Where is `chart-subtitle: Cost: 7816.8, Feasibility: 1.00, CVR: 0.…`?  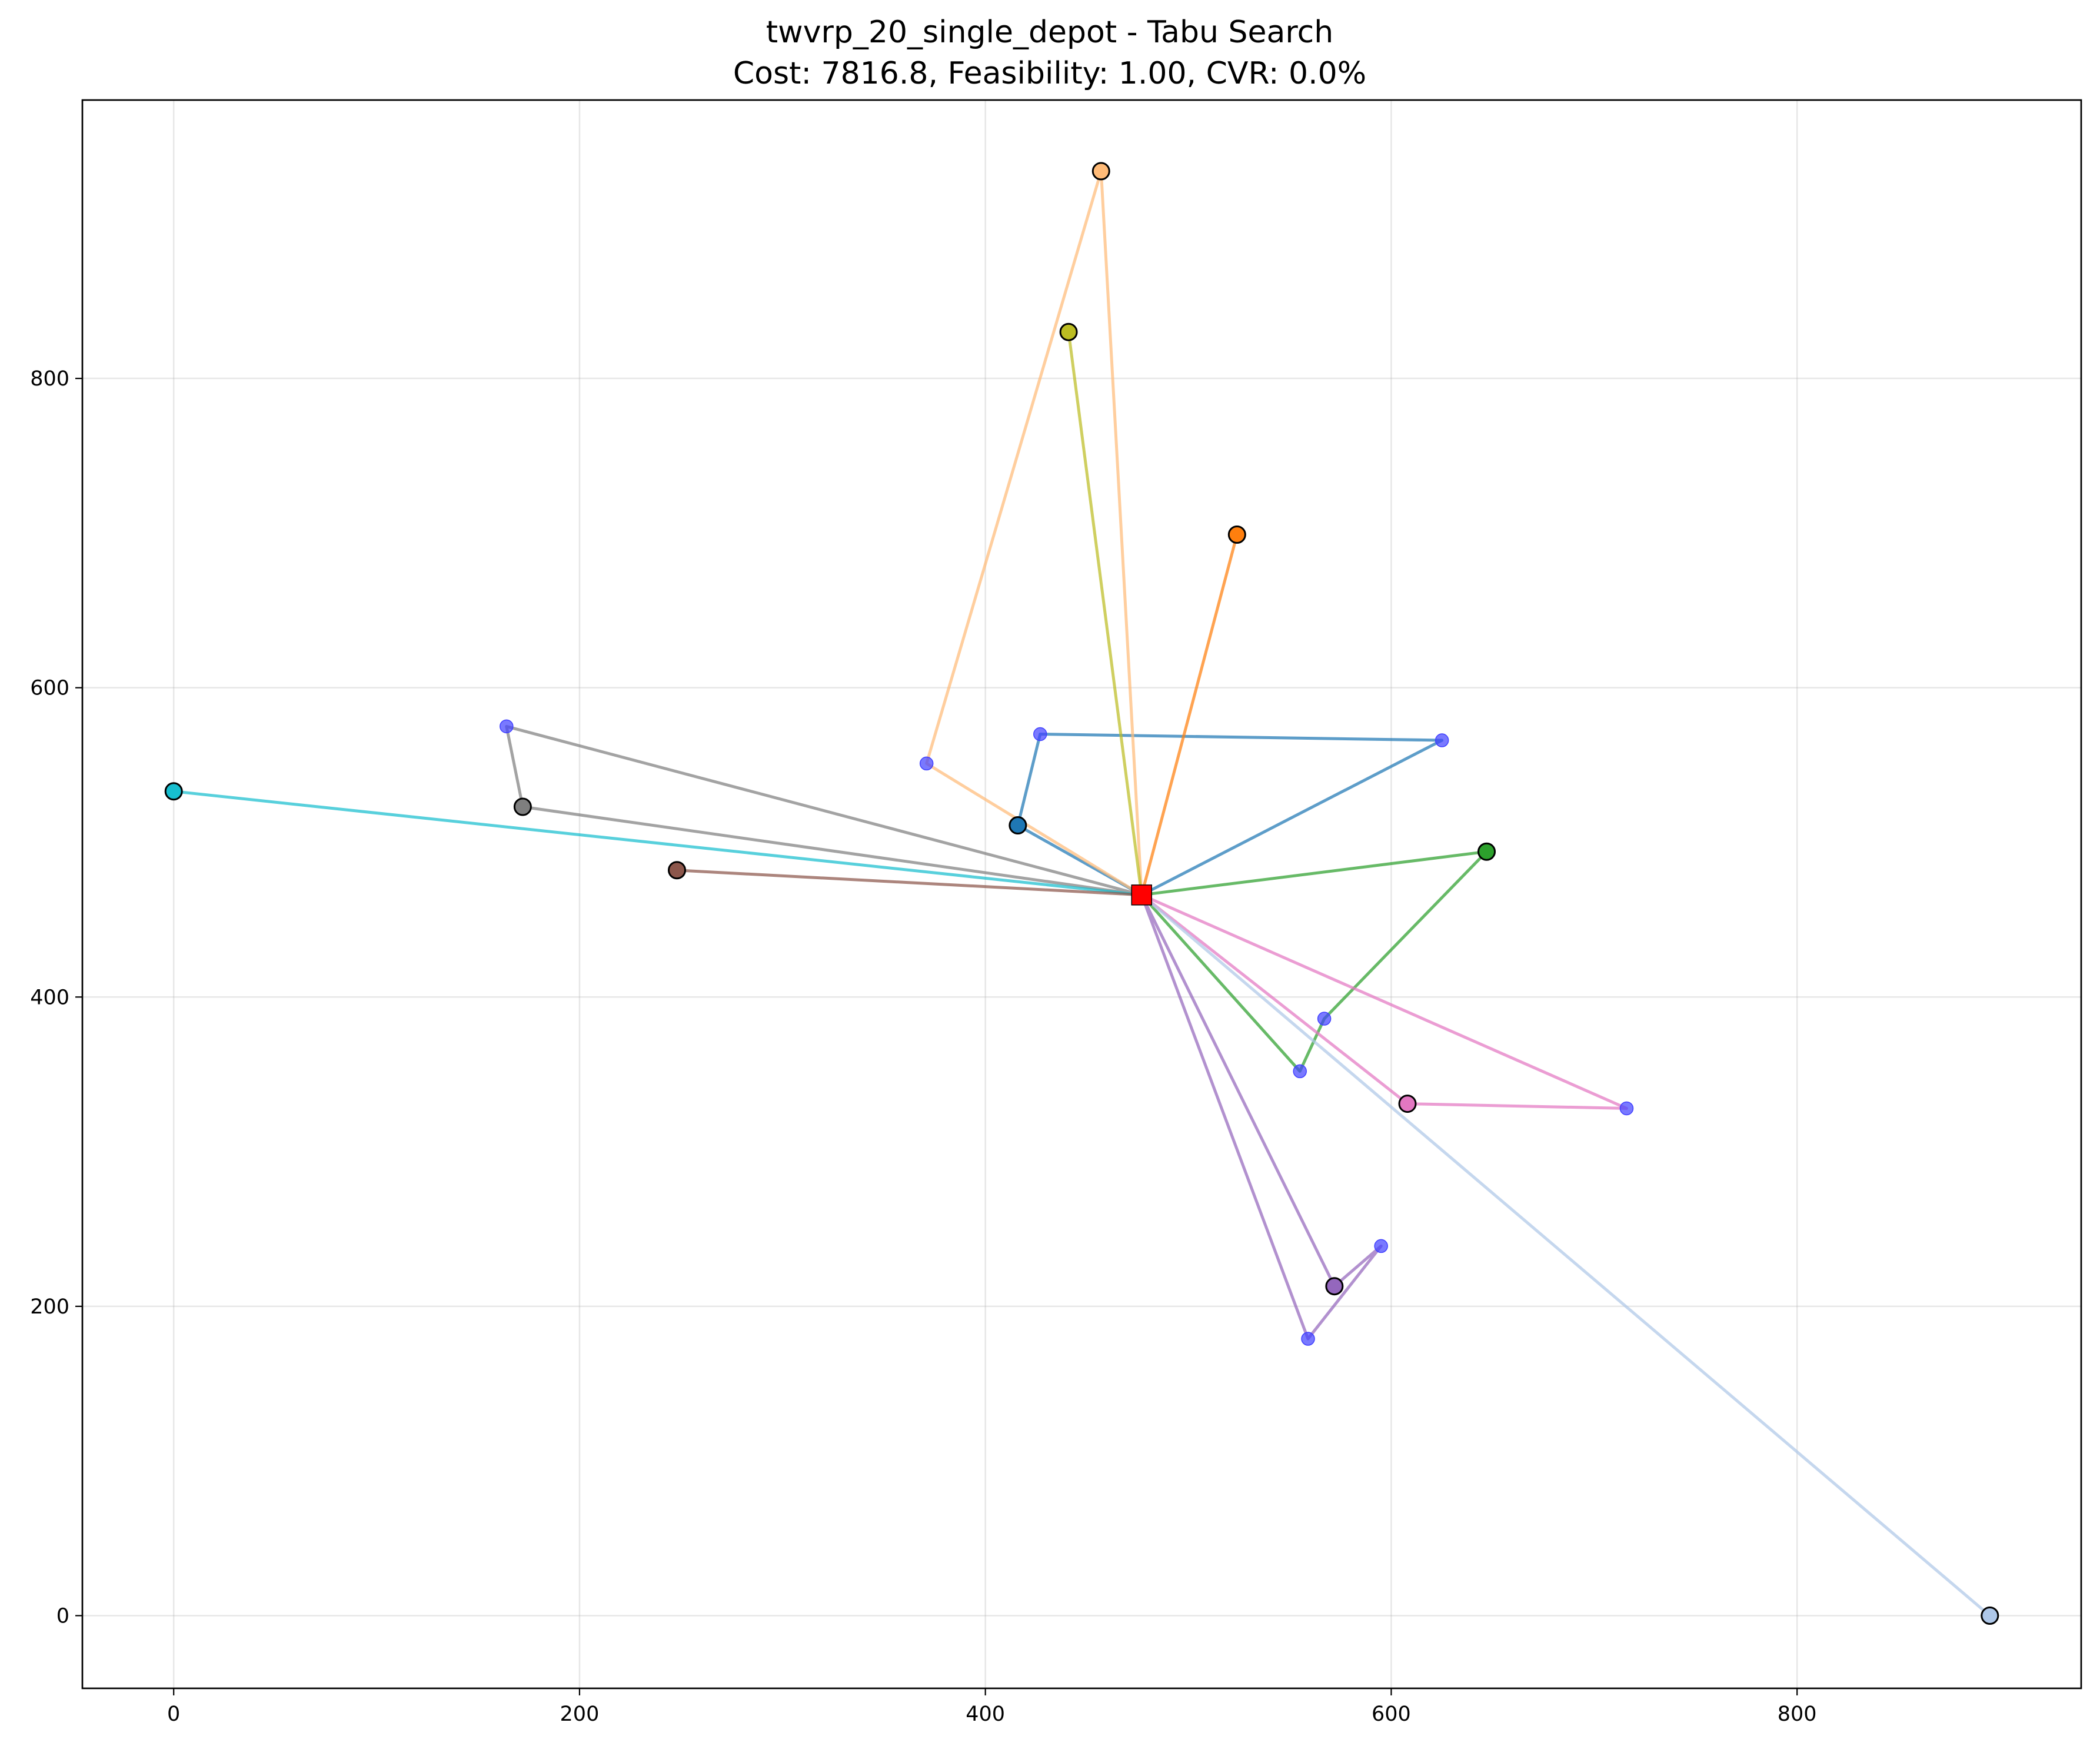
chart-subtitle: Cost: 7816.8, Feasibility: 1.00, CVR: 0.… is located at coordinates (1049, 73).